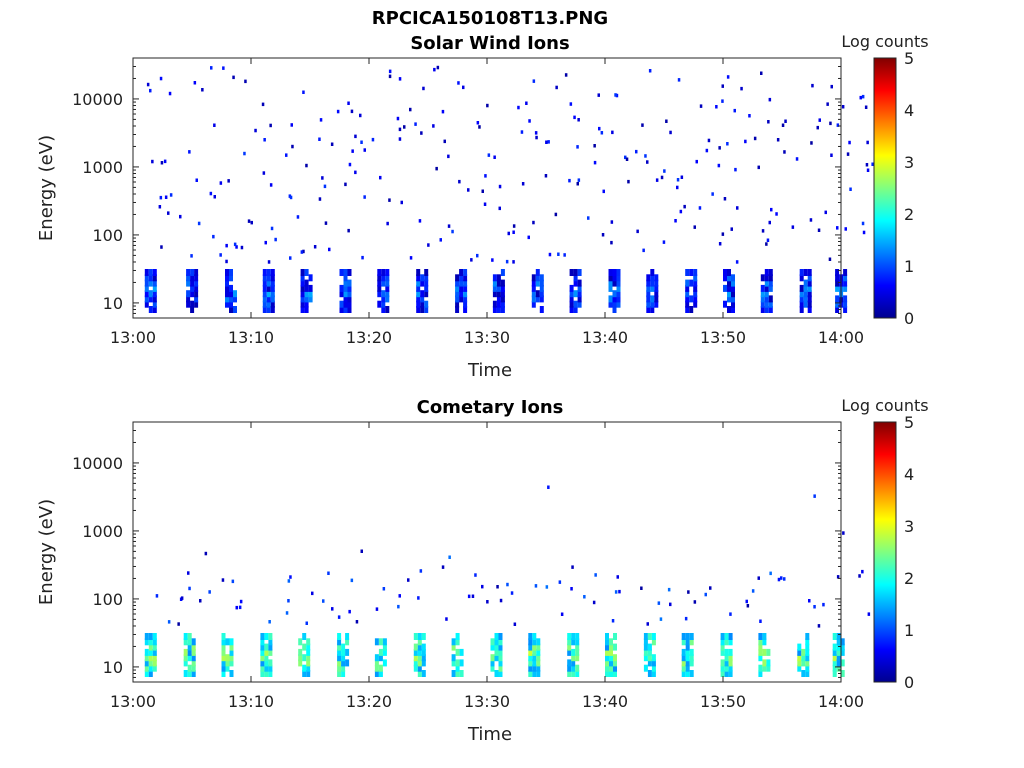  What do you see at coordinates (909, 266) in the screenshot?
I see `colorbar-tick-label: 1` at bounding box center [909, 266].